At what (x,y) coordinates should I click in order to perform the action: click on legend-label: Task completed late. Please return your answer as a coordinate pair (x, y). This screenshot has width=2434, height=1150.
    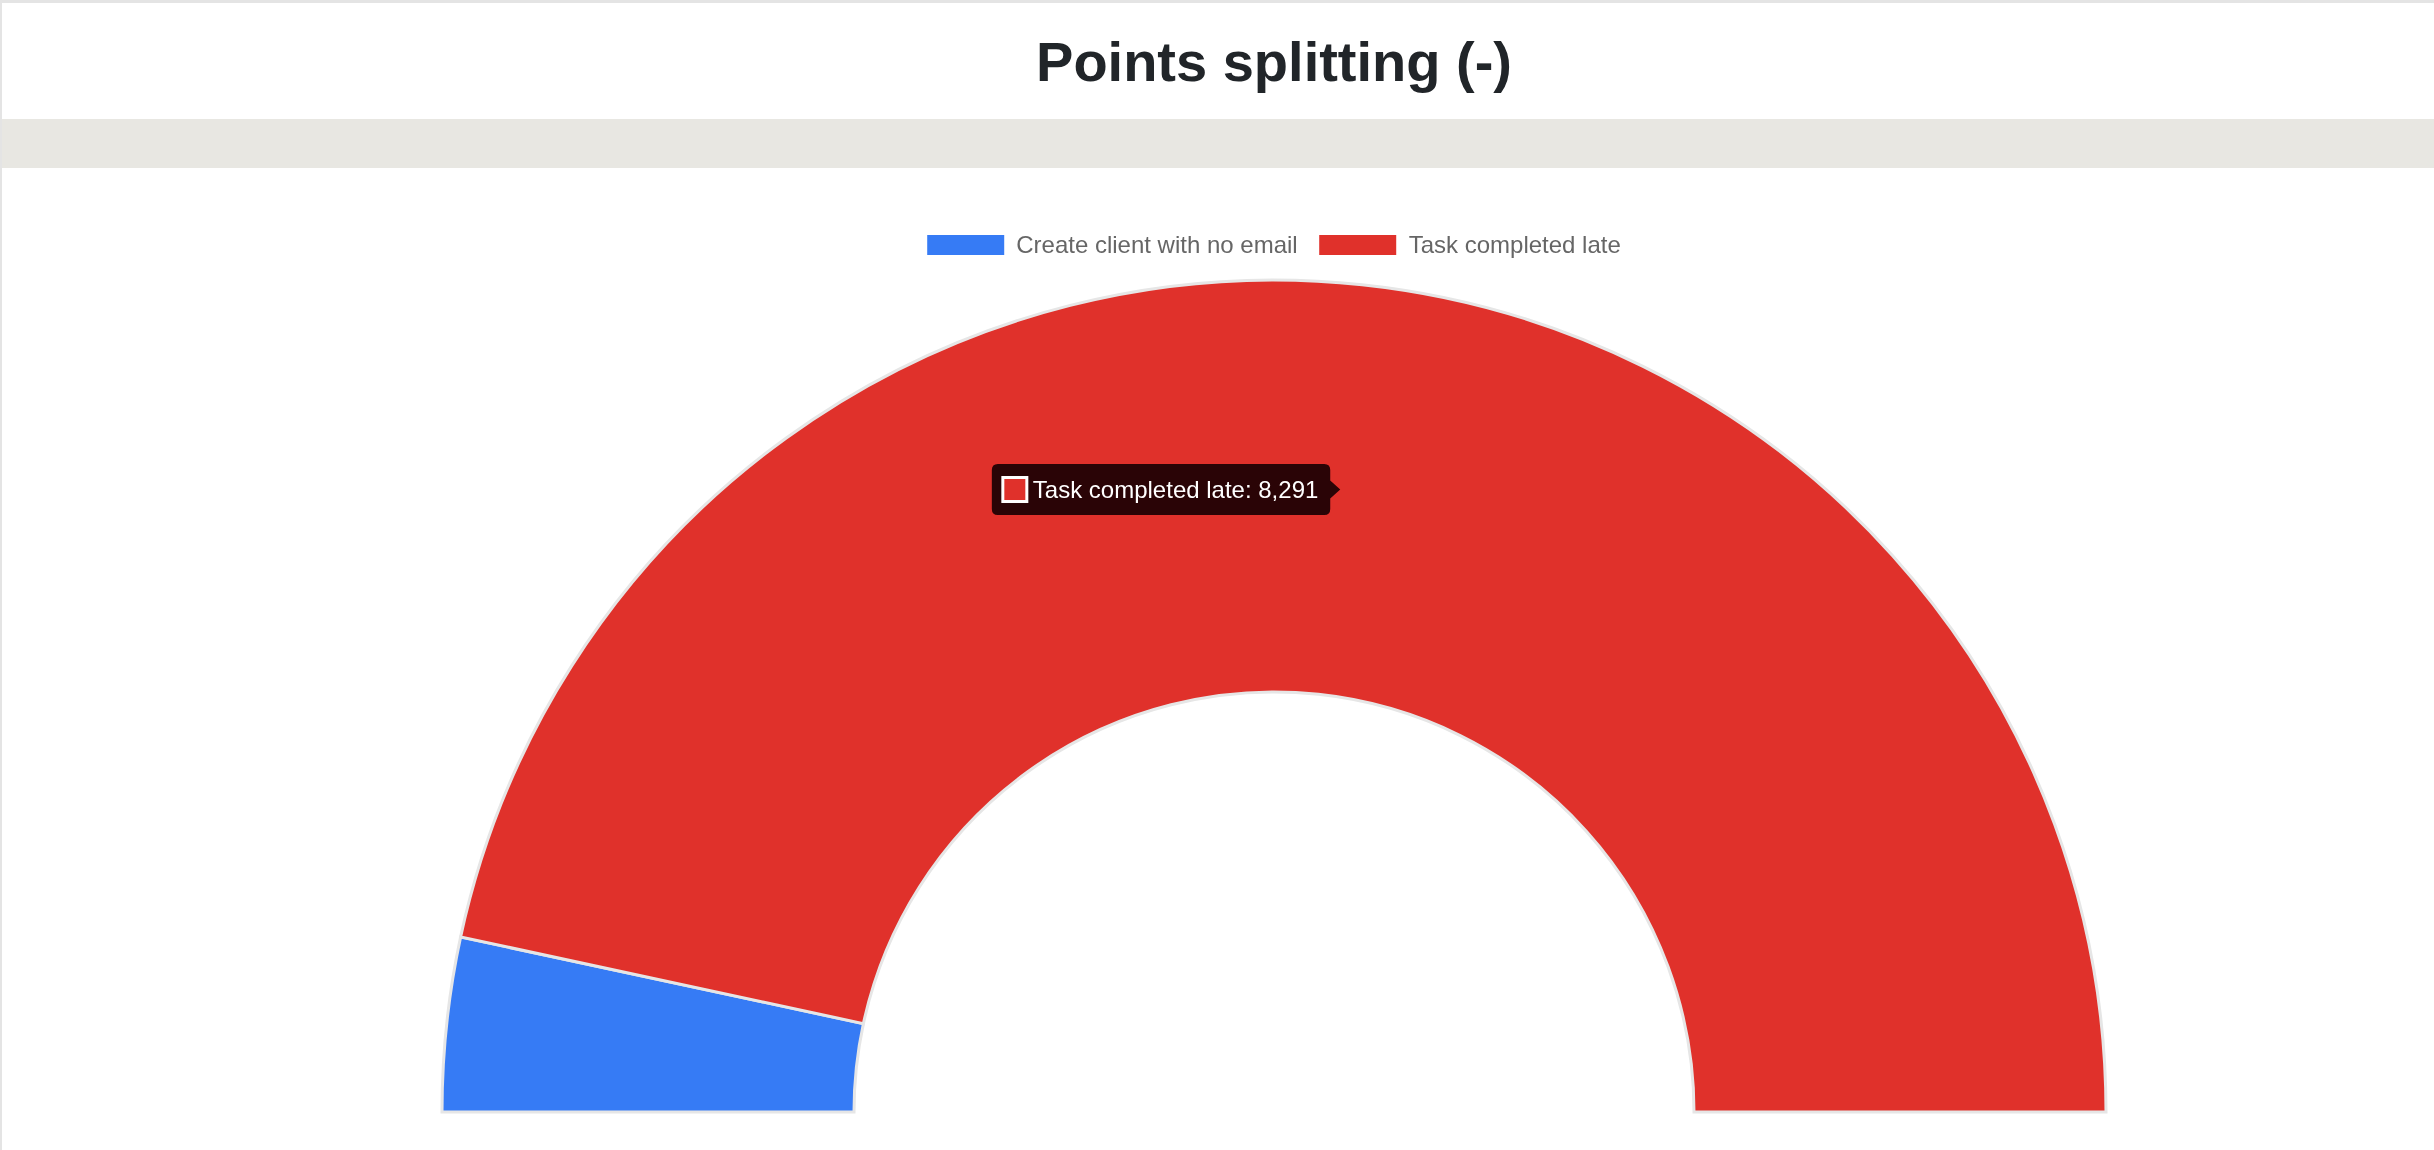
    Looking at the image, I should click on (1514, 245).